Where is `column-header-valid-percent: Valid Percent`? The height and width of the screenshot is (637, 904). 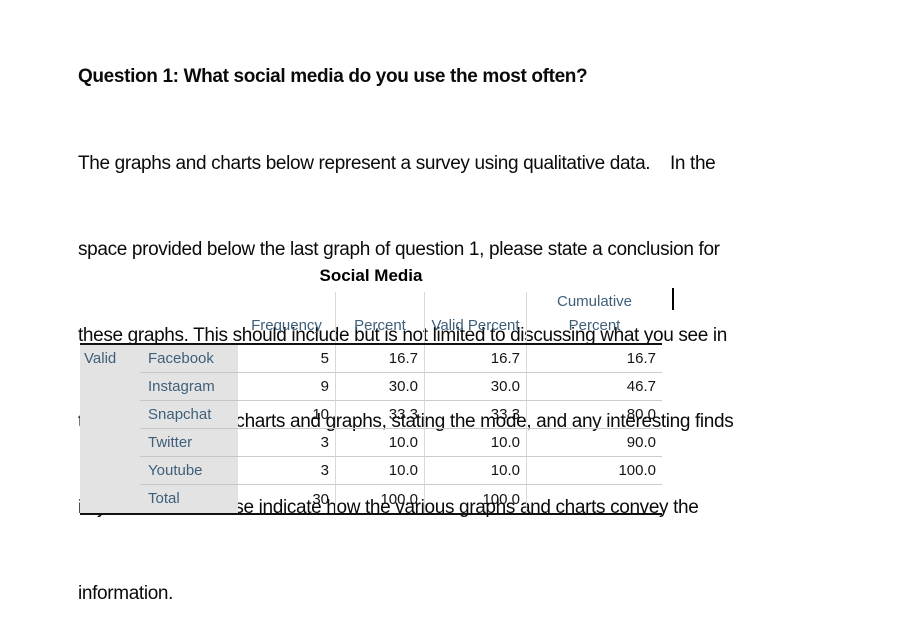
column-header-valid-percent: Valid Percent is located at coordinates (475, 317).